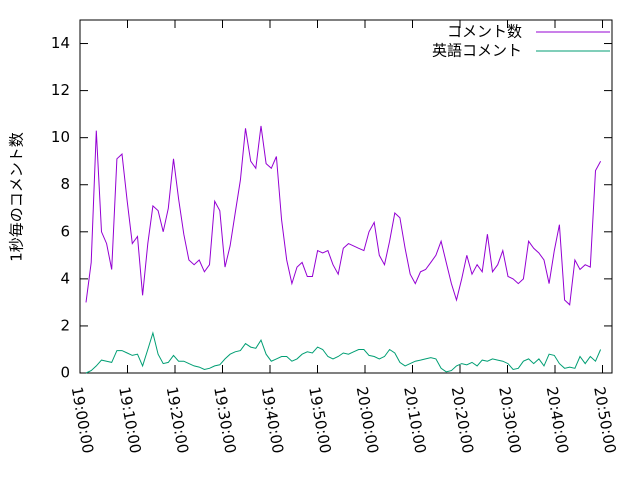  I want to click on y-tick-label: 4, so click(65, 278).